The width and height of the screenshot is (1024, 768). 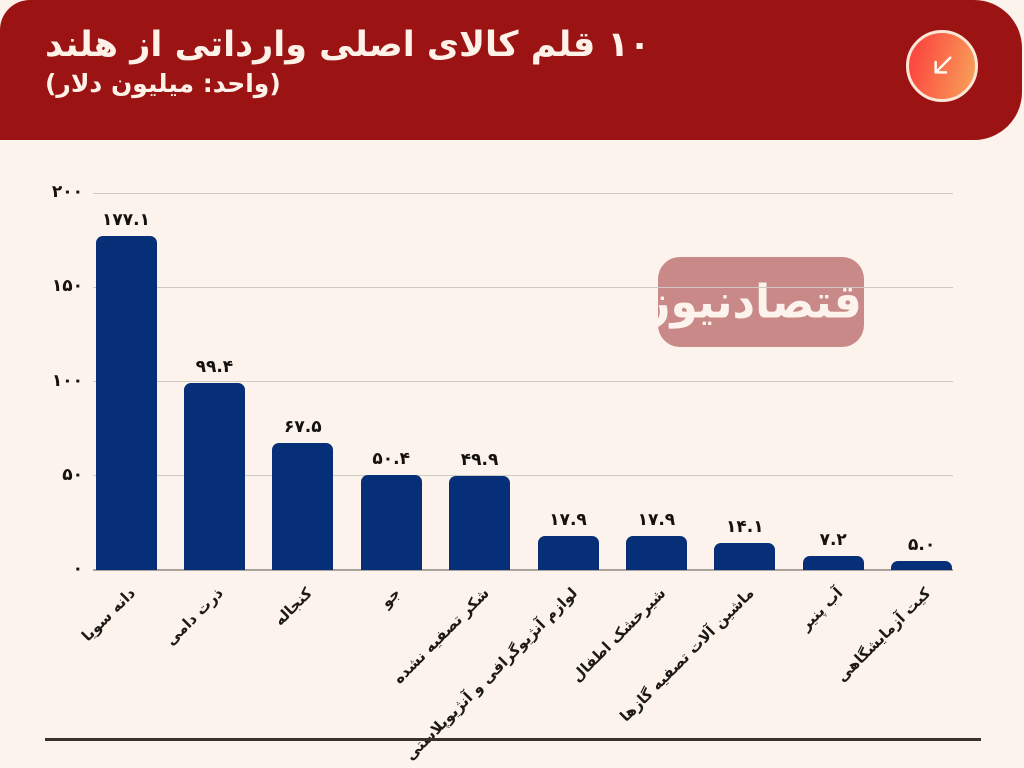 I want to click on x-axis-category-label: جو, so click(x=390, y=598).